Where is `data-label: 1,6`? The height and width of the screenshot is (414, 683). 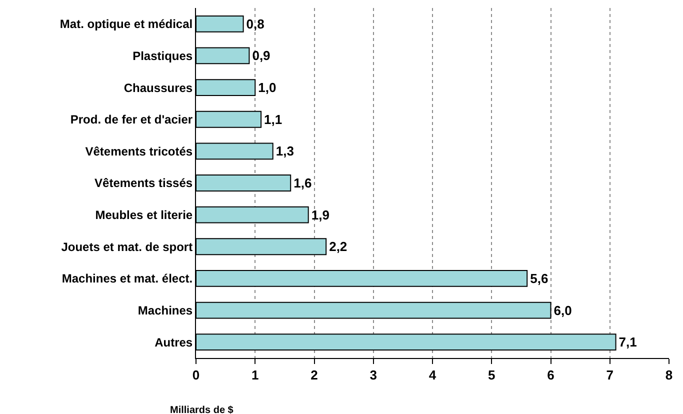 data-label: 1,6 is located at coordinates (303, 183).